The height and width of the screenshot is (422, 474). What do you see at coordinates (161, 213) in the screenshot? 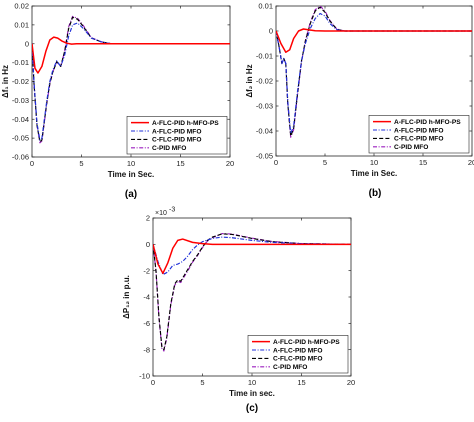
I see `y-scale-multiplier: ×10` at bounding box center [161, 213].